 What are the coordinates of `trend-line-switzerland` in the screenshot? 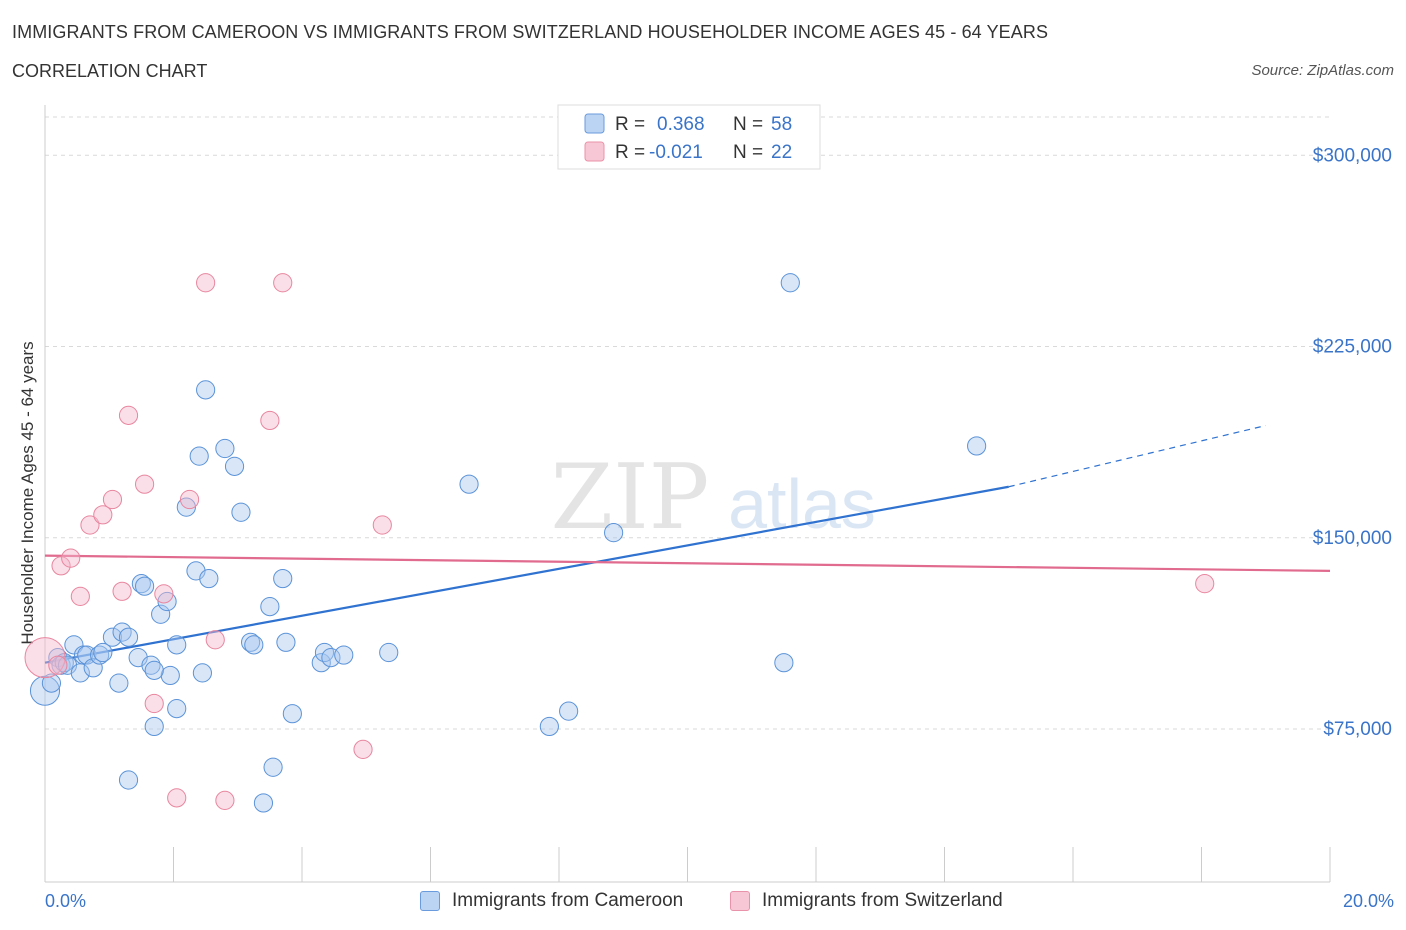 It's located at (687, 563).